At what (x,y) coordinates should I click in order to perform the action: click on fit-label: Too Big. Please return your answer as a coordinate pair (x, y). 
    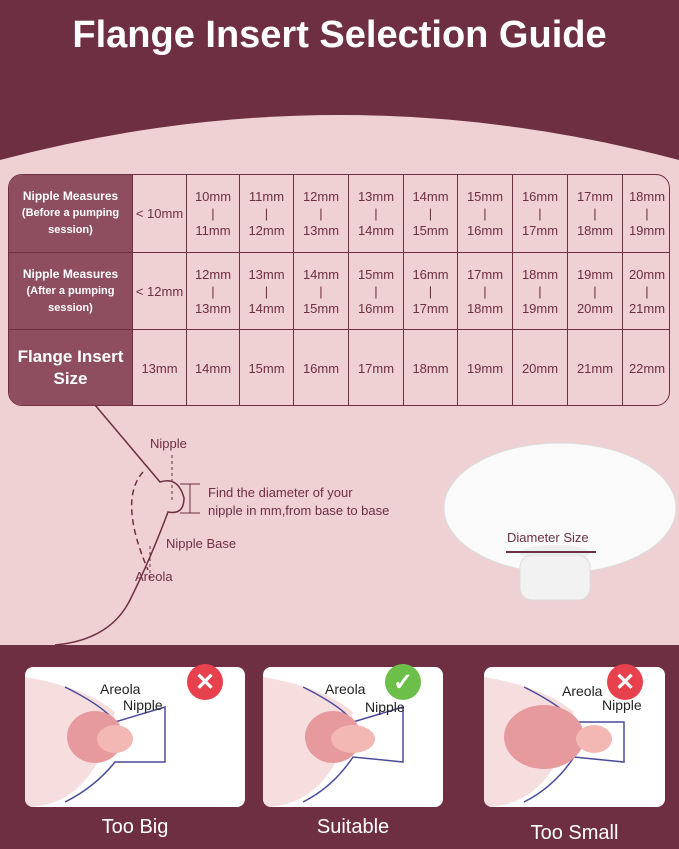
    Looking at the image, I should click on (135, 827).